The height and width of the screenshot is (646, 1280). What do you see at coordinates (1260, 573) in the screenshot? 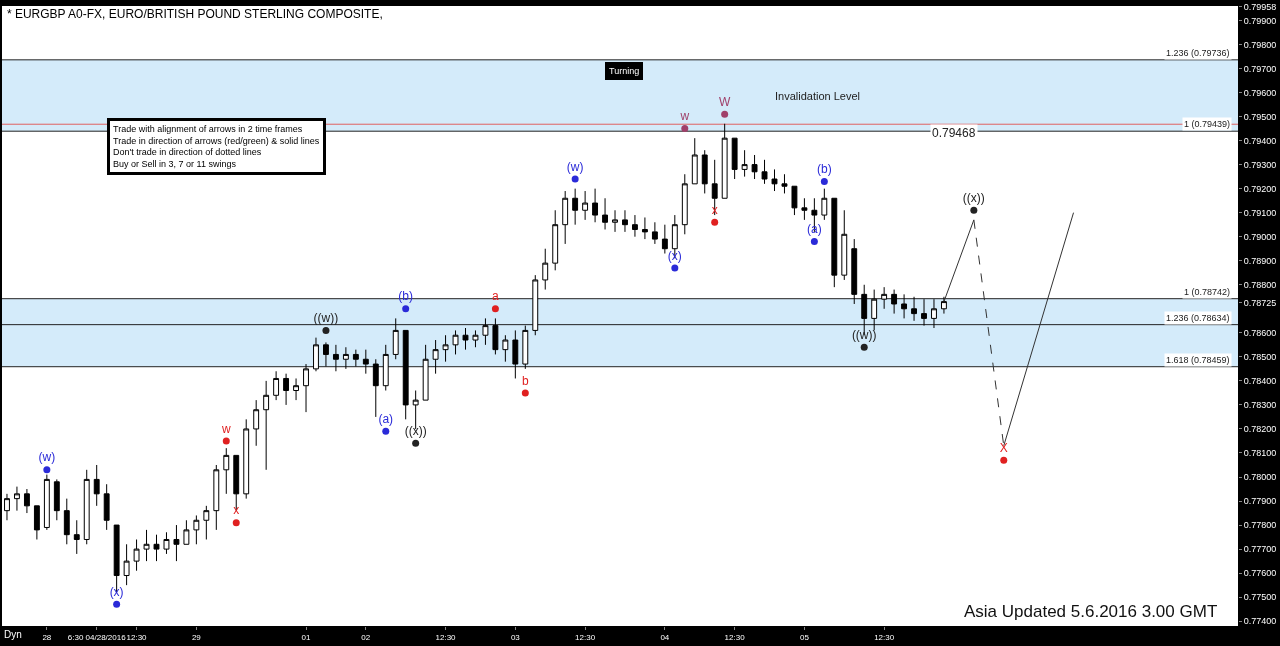
I see `y-tick-label: 0.77600` at bounding box center [1260, 573].